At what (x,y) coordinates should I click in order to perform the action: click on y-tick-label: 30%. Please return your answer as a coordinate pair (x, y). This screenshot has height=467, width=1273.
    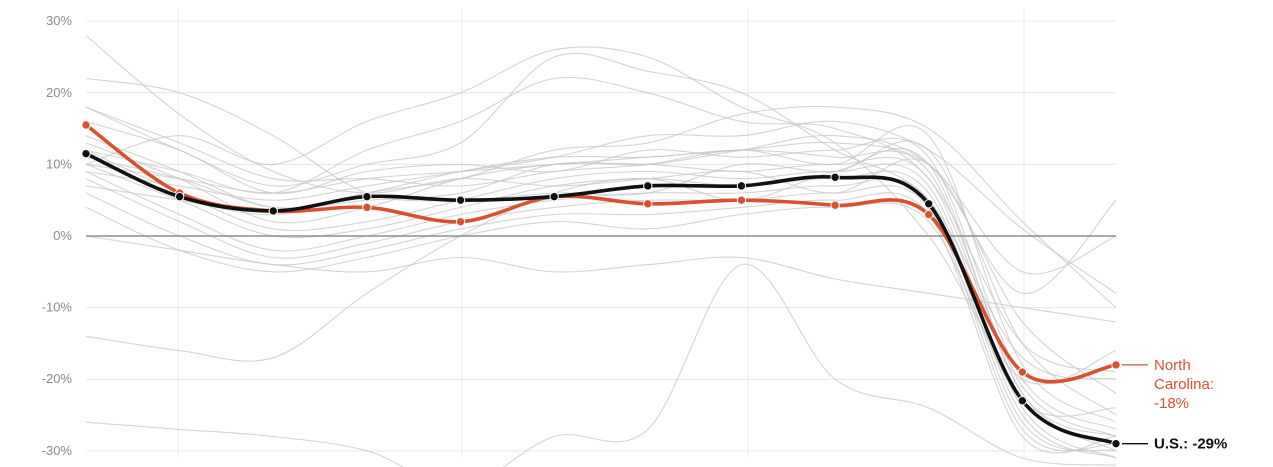
    Looking at the image, I should click on (59, 20).